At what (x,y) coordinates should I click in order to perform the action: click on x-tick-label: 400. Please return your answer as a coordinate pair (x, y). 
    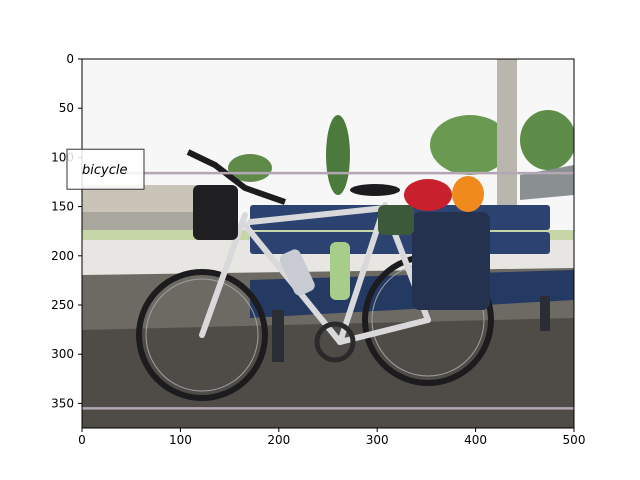
    Looking at the image, I should click on (475, 440).